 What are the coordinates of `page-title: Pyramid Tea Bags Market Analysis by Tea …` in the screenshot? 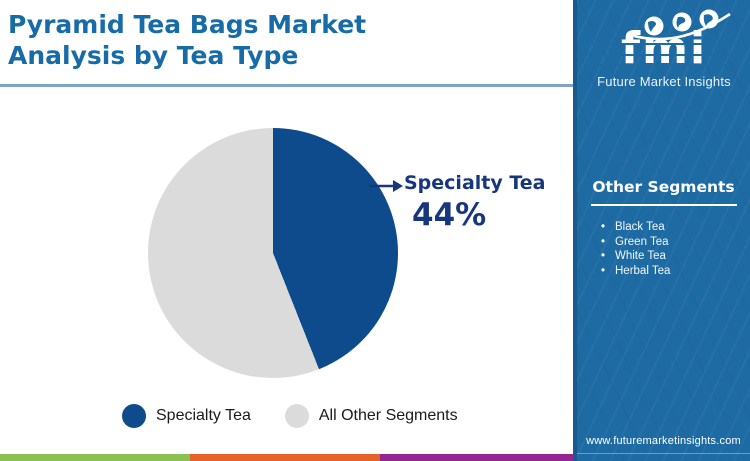 It's located at (285, 40).